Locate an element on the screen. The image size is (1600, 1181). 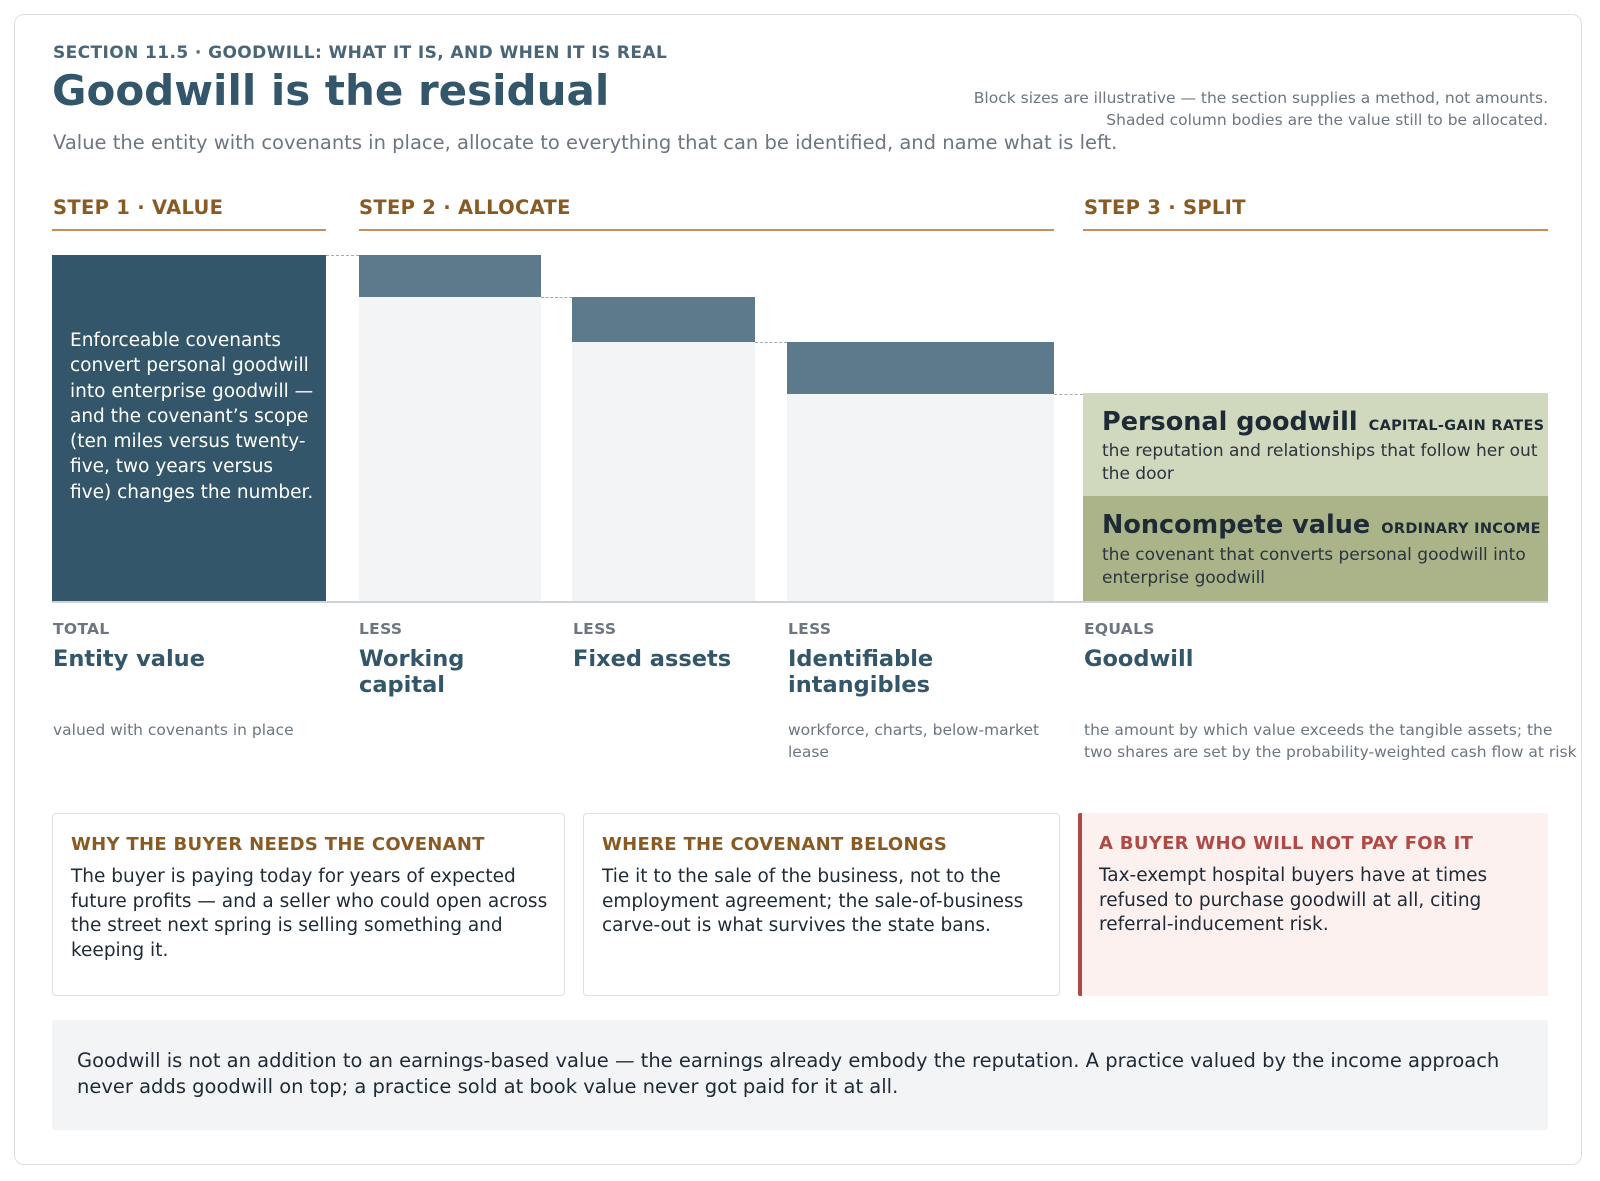
fixed-assets-bar is located at coordinates (663, 319).